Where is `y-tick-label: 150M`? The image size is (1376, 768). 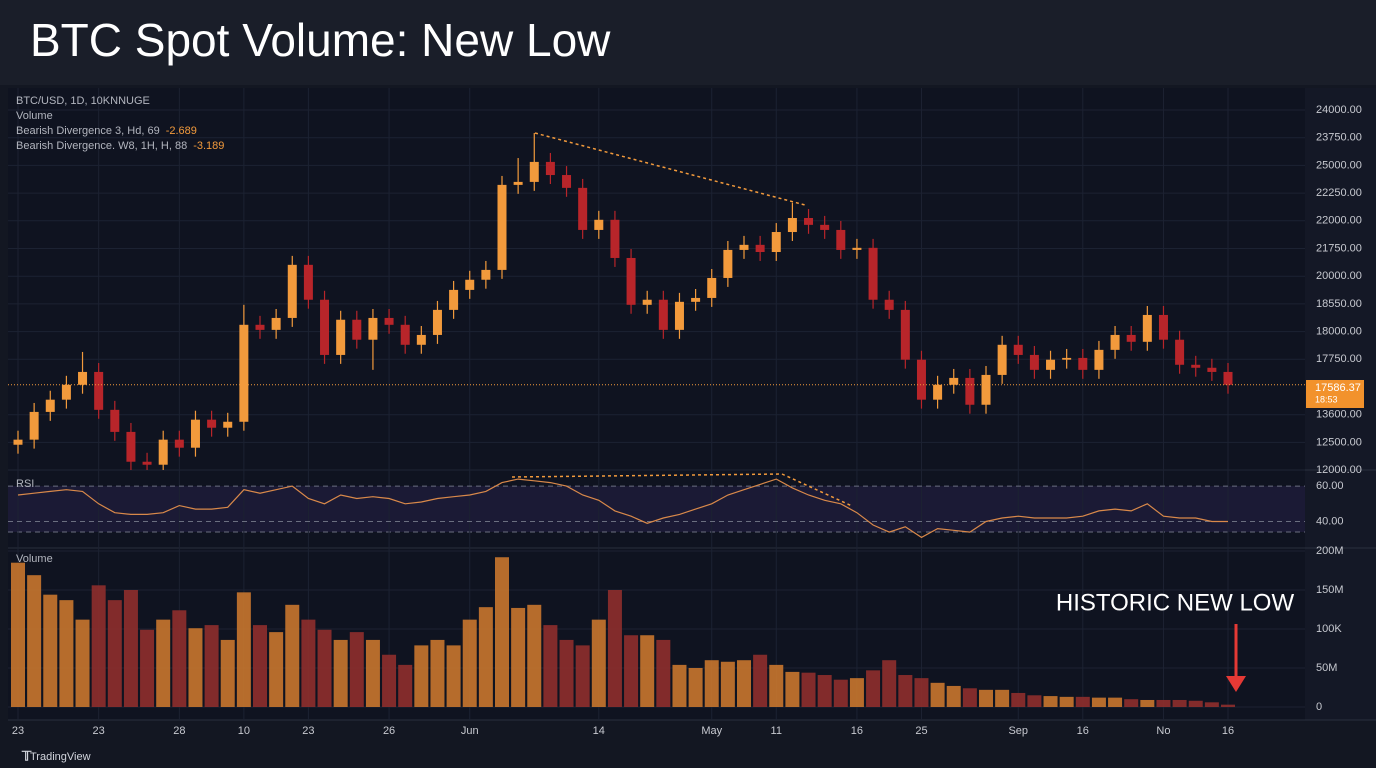
y-tick-label: 150M is located at coordinates (1330, 590).